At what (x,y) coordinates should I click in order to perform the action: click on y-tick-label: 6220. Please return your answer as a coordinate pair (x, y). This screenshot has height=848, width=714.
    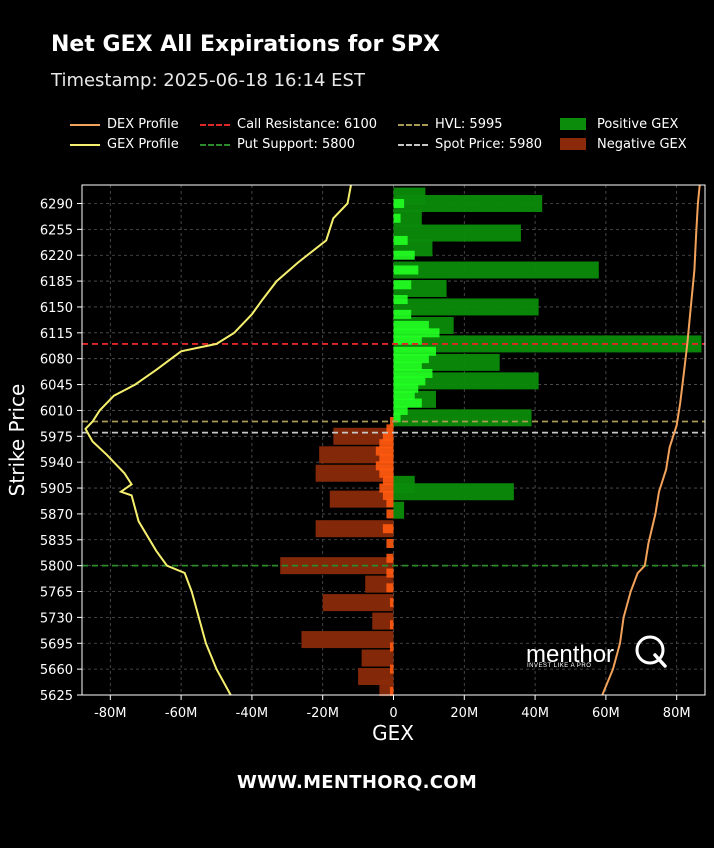
    Looking at the image, I should click on (56, 256).